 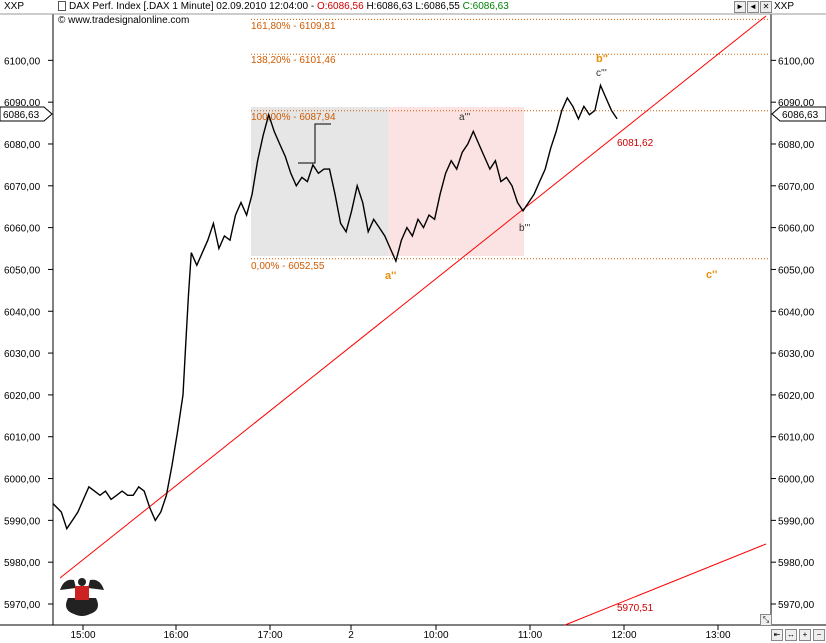 I want to click on retracement-box-grey, so click(x=319, y=181).